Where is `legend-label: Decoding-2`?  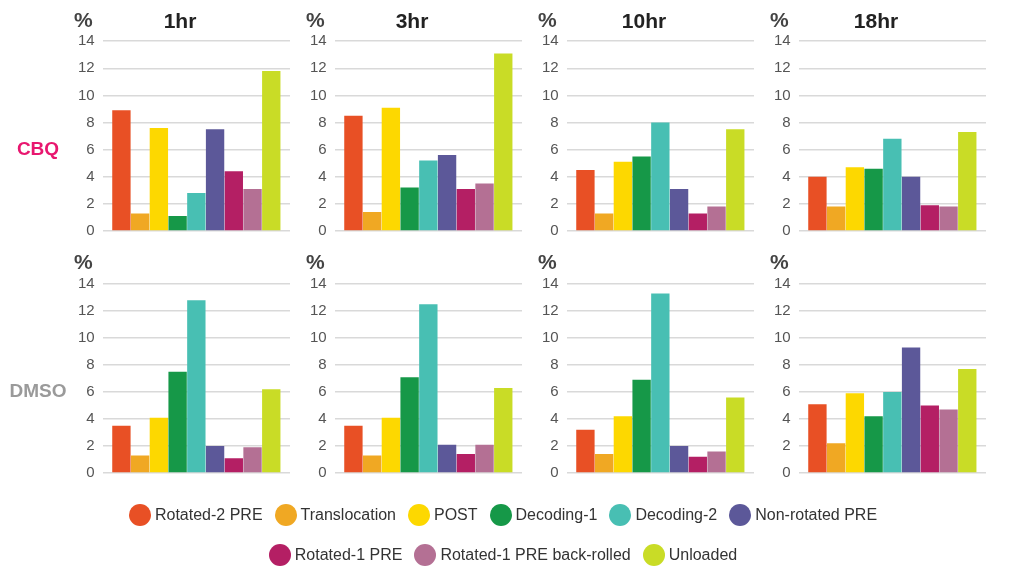
legend-label: Decoding-2 is located at coordinates (676, 515).